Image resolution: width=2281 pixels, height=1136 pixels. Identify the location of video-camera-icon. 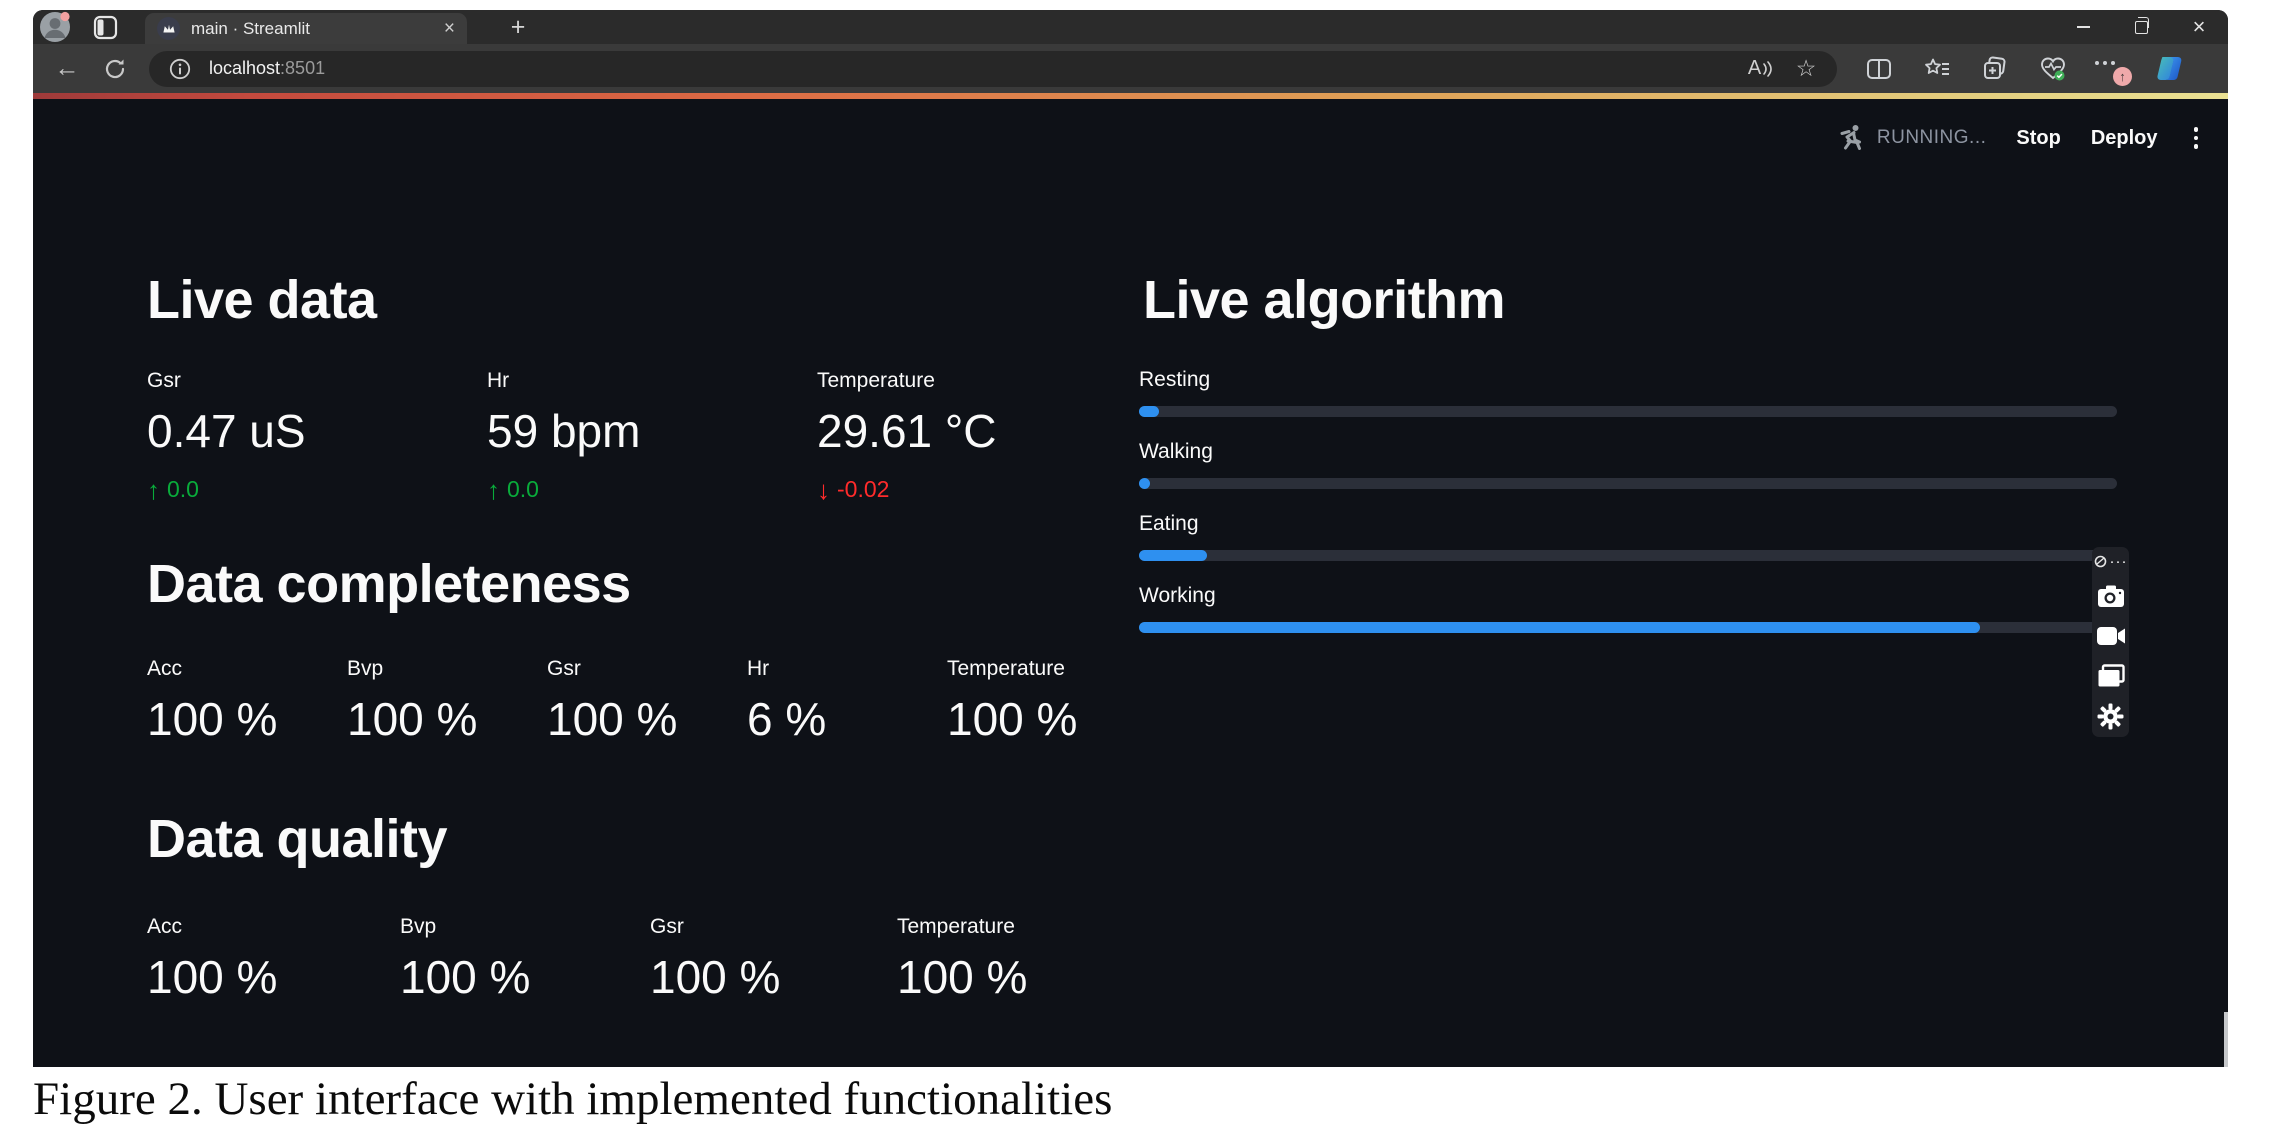
(2110, 636).